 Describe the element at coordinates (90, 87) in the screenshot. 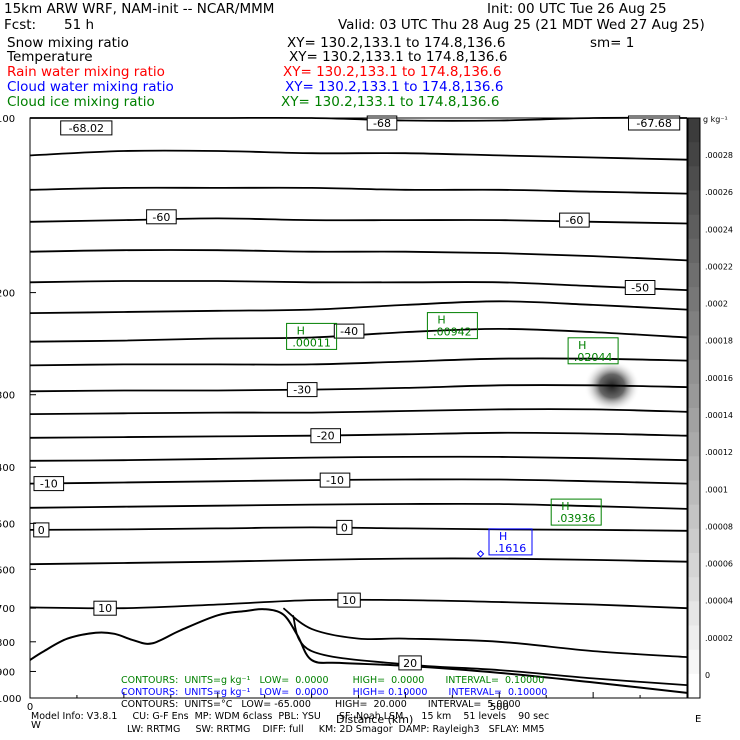

I see `field-name-cloud-water: Cloud water mixing ratio` at that location.